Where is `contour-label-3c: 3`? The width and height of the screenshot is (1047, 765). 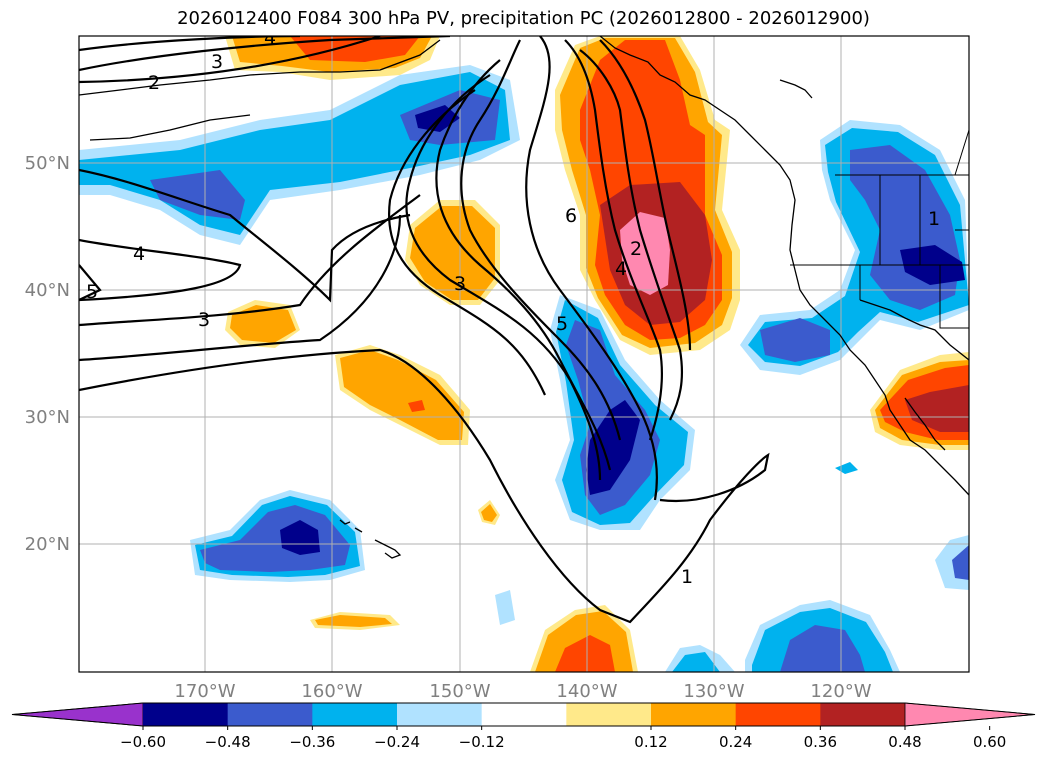
contour-label-3c: 3 is located at coordinates (460, 284).